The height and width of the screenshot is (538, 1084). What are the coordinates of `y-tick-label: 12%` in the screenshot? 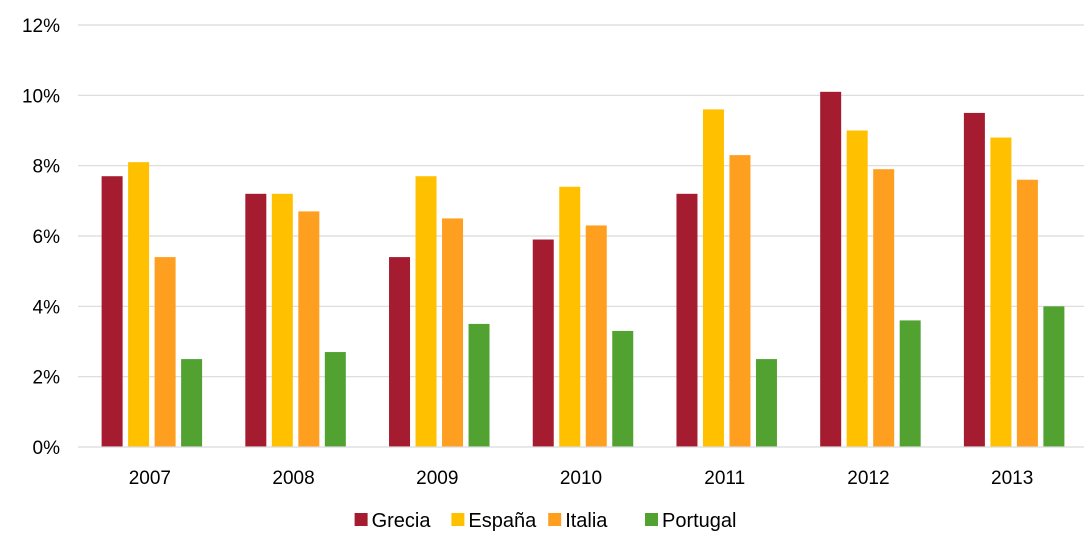 It's located at (41, 26).